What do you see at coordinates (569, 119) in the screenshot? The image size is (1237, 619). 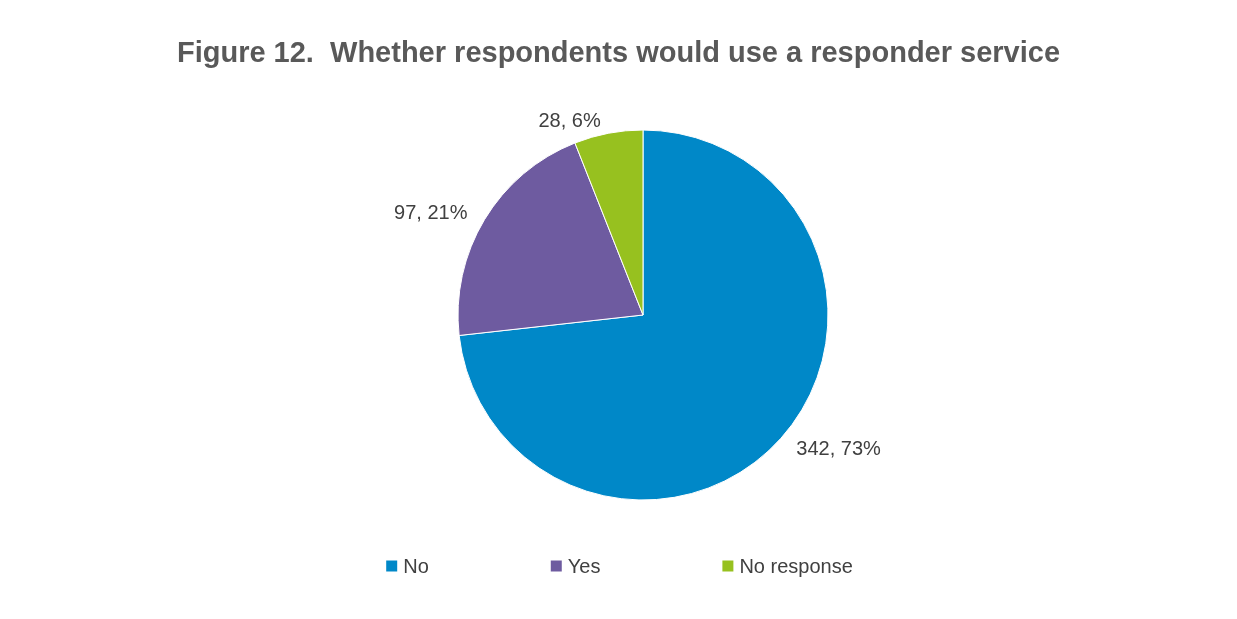 I see `data-label: 28, 6%` at bounding box center [569, 119].